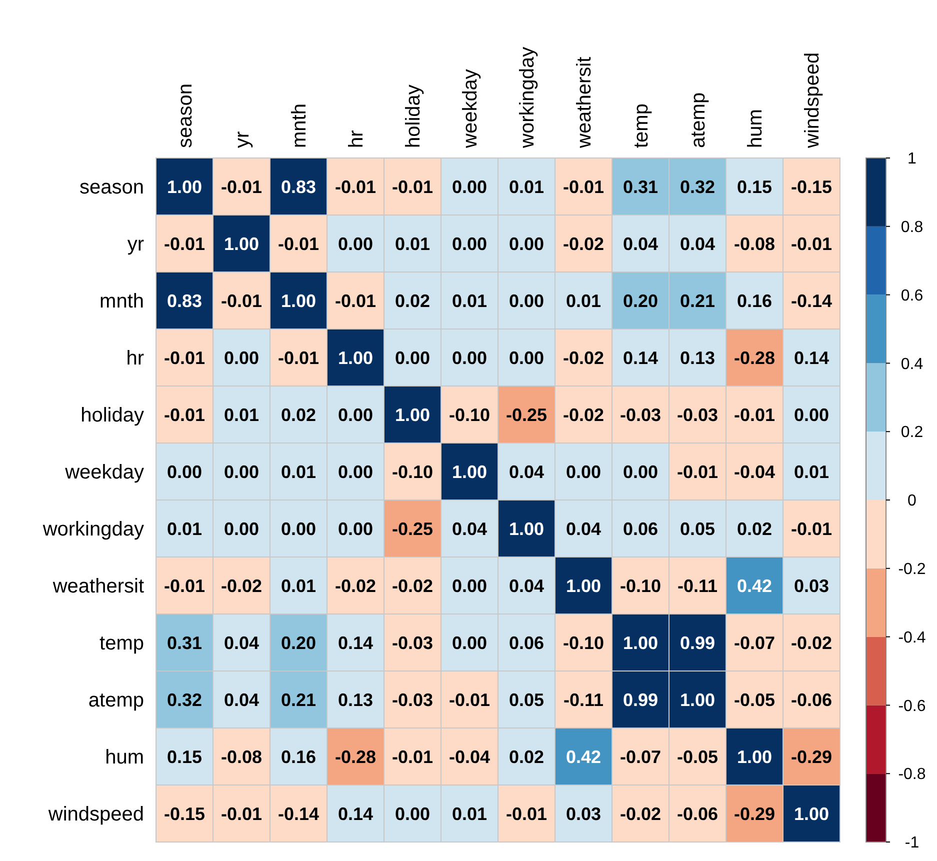 The width and height of the screenshot is (937, 861). I want to click on data-label: 0.99, so click(640, 700).